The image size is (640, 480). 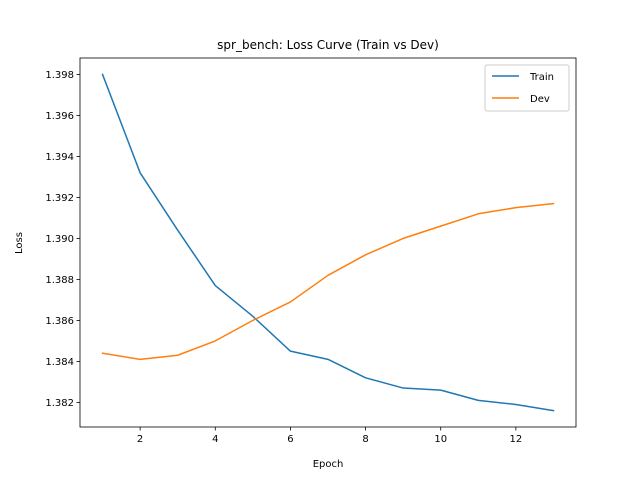 What do you see at coordinates (59, 75) in the screenshot?
I see `y-tick-label: 1.398` at bounding box center [59, 75].